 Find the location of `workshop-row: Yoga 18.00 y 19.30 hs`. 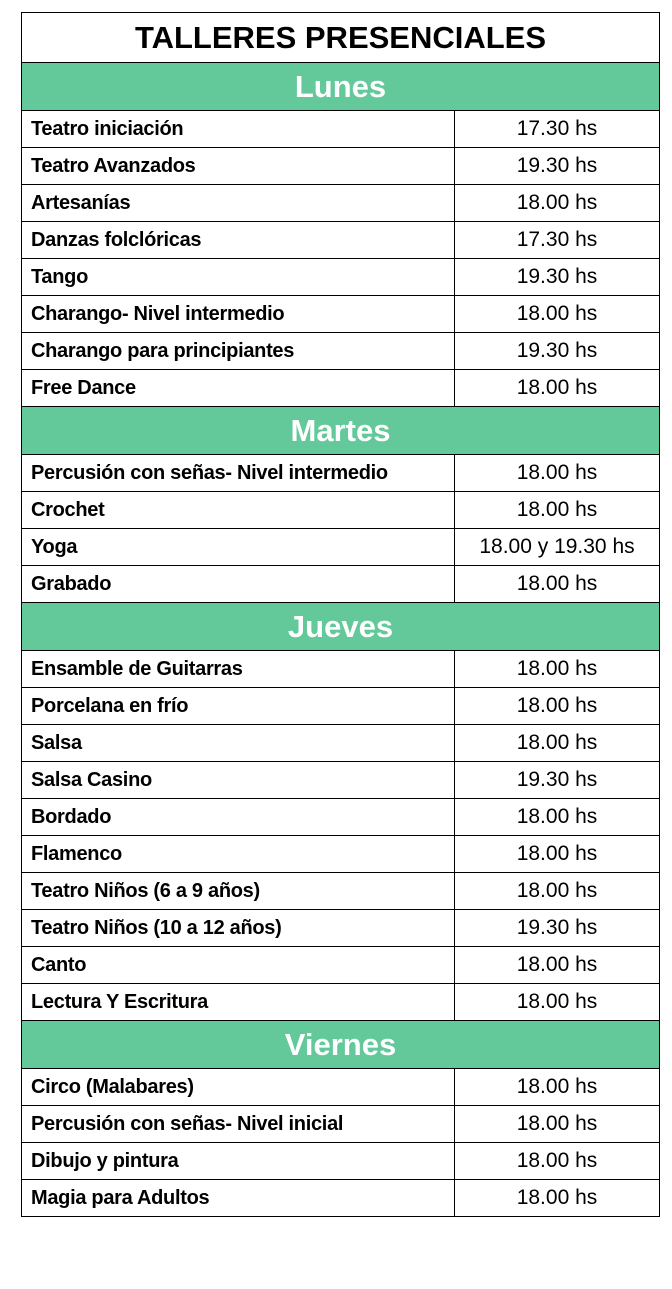

workshop-row: Yoga 18.00 y 19.30 hs is located at coordinates (340, 547).